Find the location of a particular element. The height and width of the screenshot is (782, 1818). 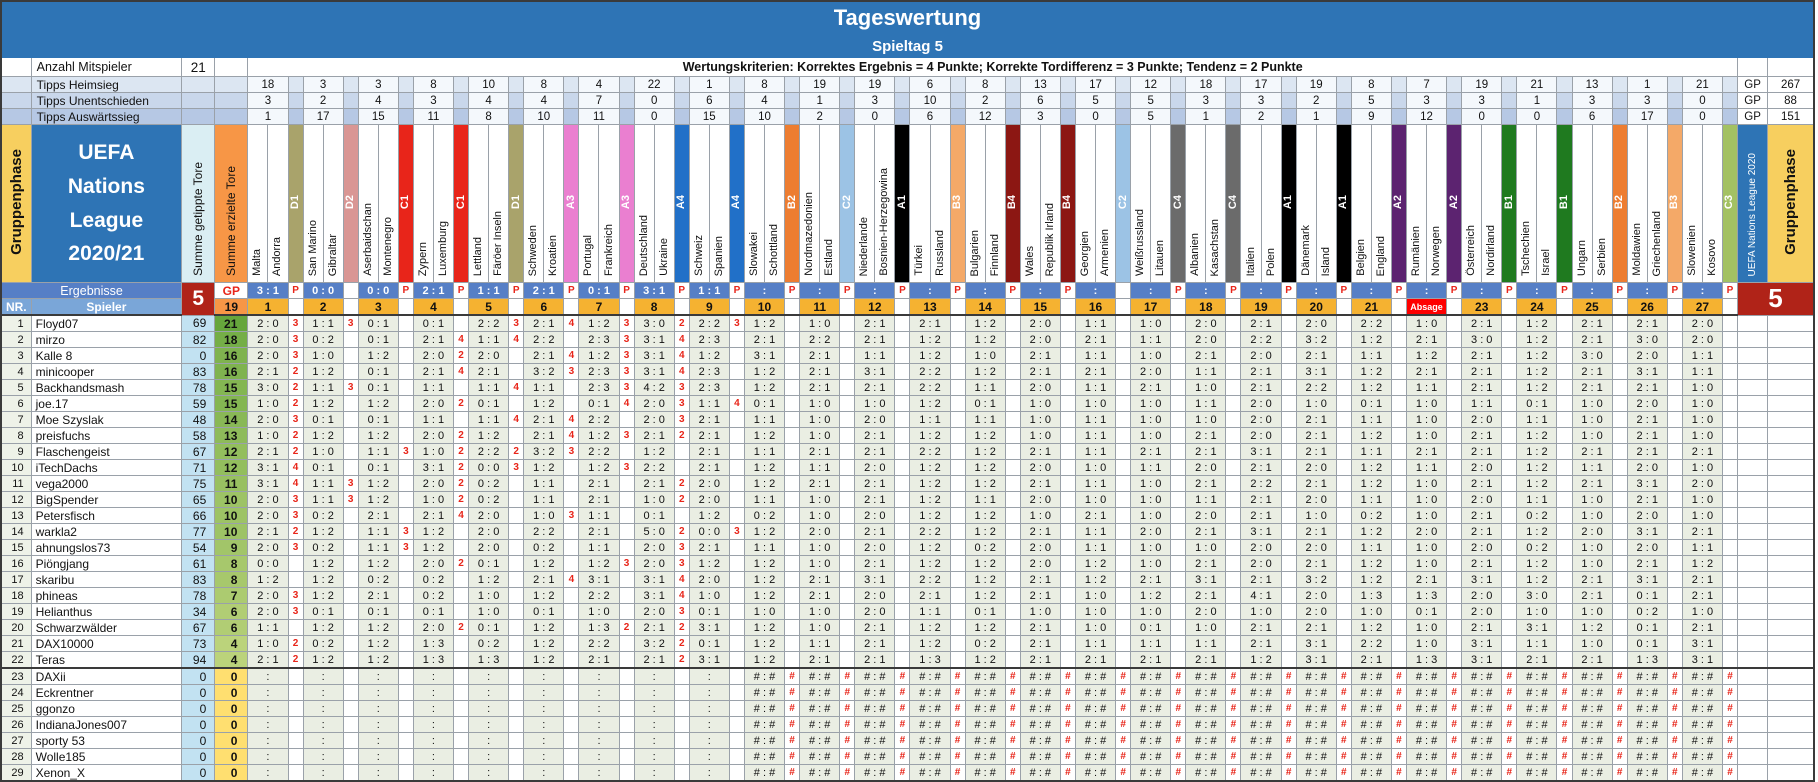

player-total-points: 0 is located at coordinates (231, 724).